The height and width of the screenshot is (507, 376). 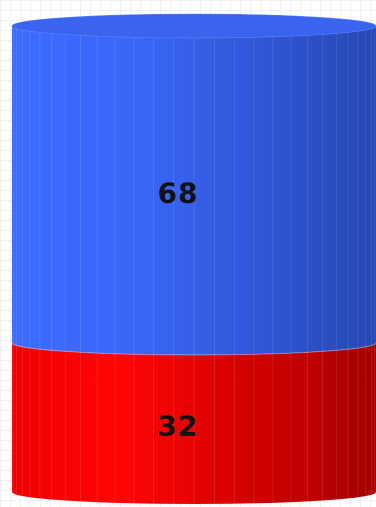 I want to click on cylinder-top-cap, so click(x=193, y=26).